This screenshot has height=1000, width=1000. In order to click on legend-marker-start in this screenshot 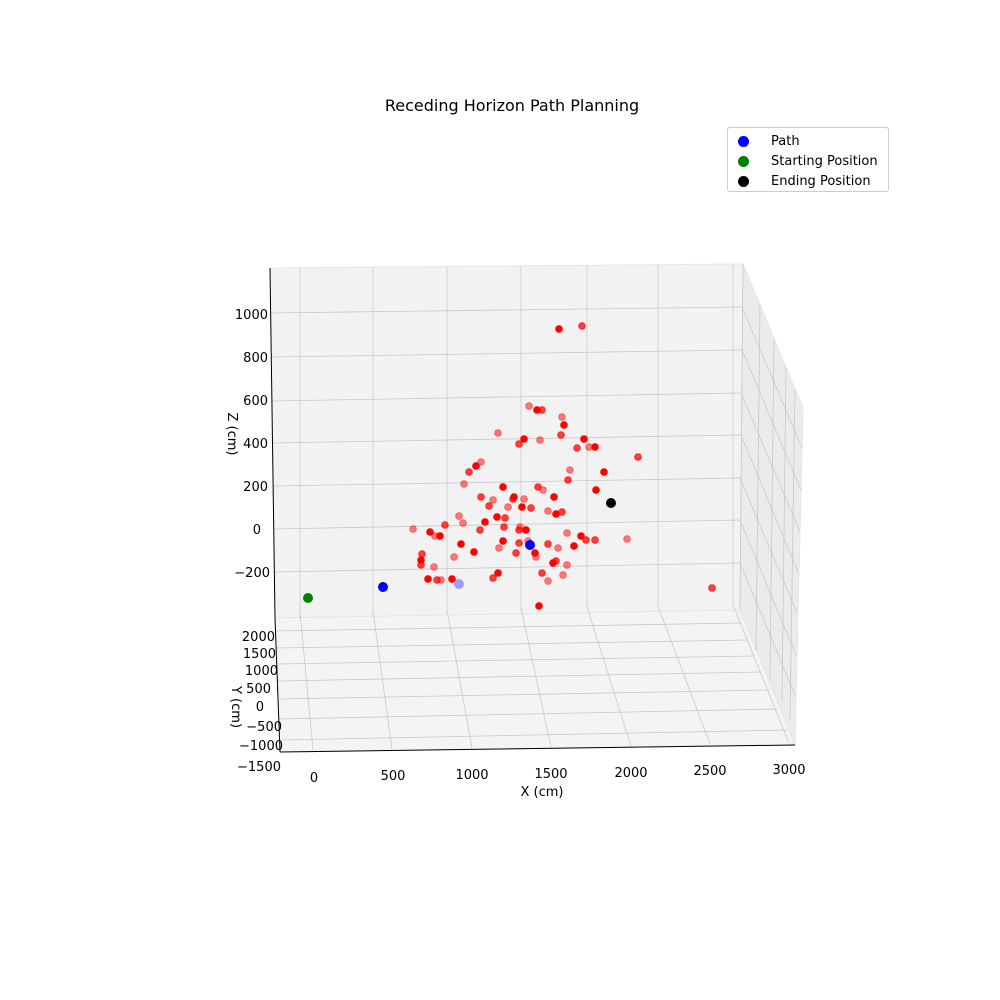, I will do `click(743, 161)`.